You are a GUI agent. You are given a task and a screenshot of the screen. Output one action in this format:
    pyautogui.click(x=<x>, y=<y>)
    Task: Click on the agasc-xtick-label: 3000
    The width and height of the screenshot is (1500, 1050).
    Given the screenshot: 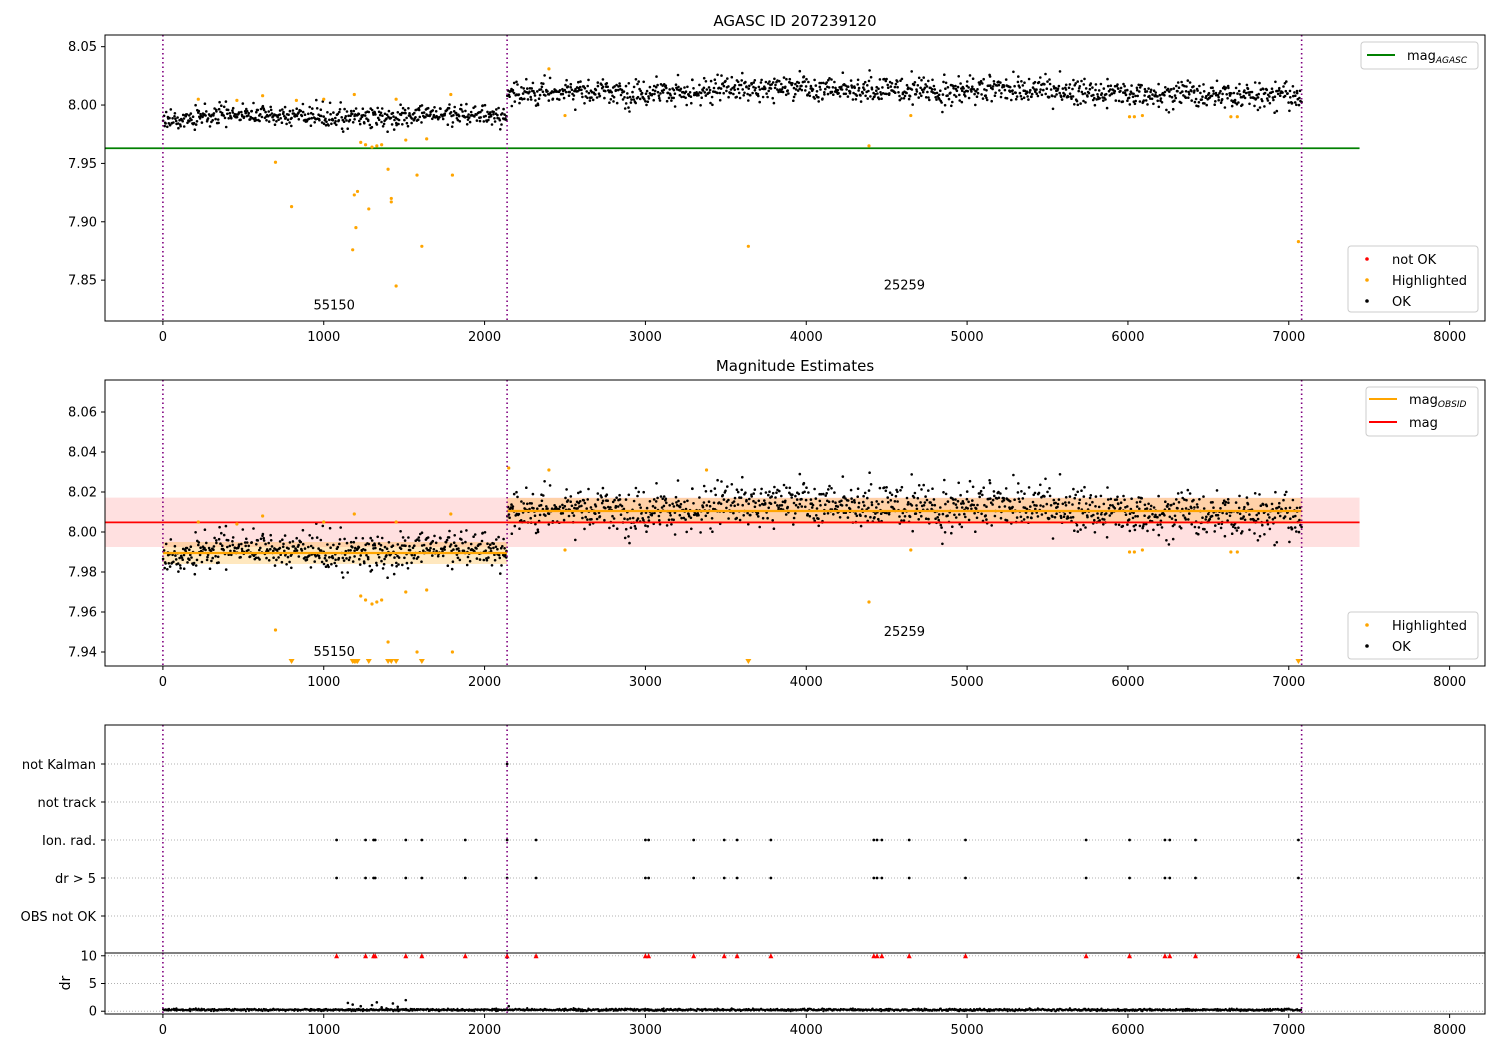 What is the action you would take?
    pyautogui.click(x=645, y=337)
    